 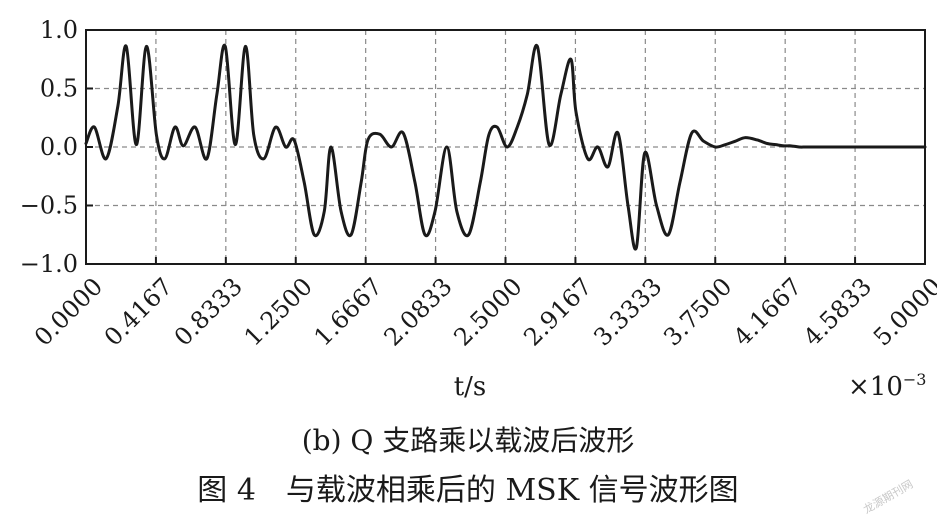 I want to click on y-tick-label: 1.0, so click(x=59, y=30).